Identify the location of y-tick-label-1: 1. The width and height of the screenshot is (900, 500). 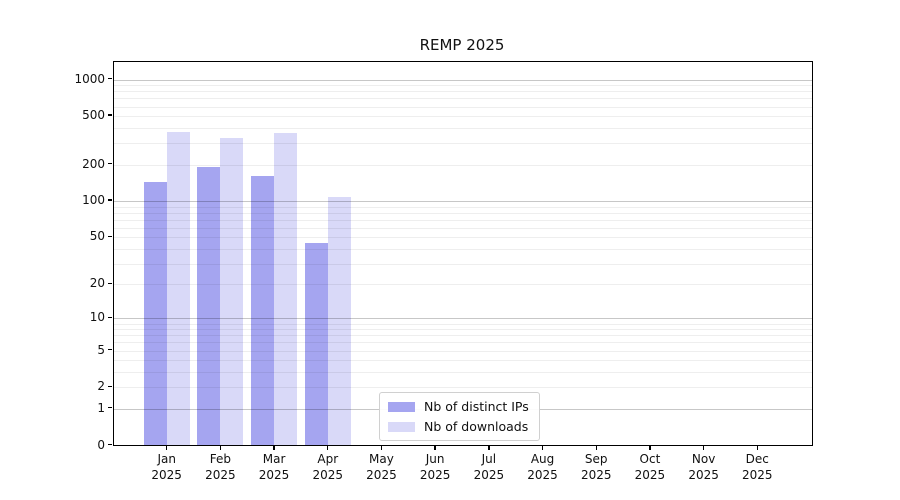
(101, 407).